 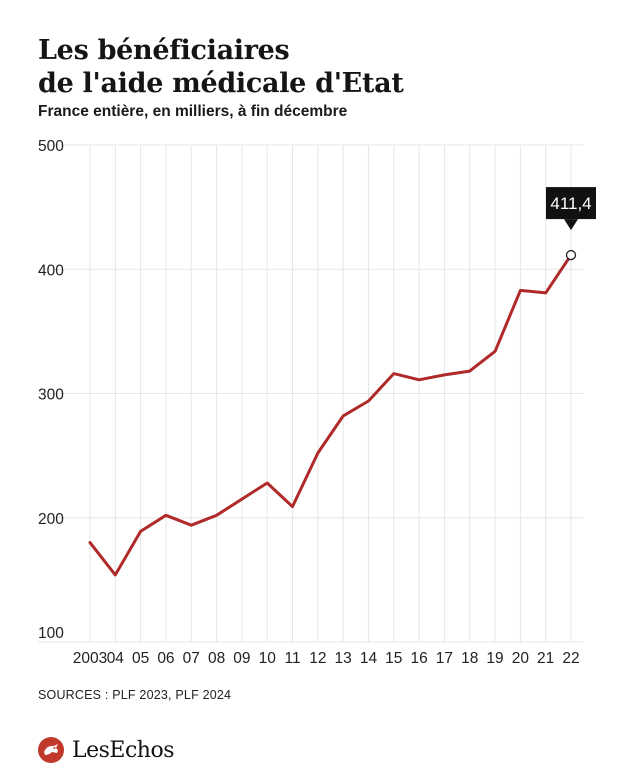 I want to click on x-tick-label: 16, so click(x=418, y=658).